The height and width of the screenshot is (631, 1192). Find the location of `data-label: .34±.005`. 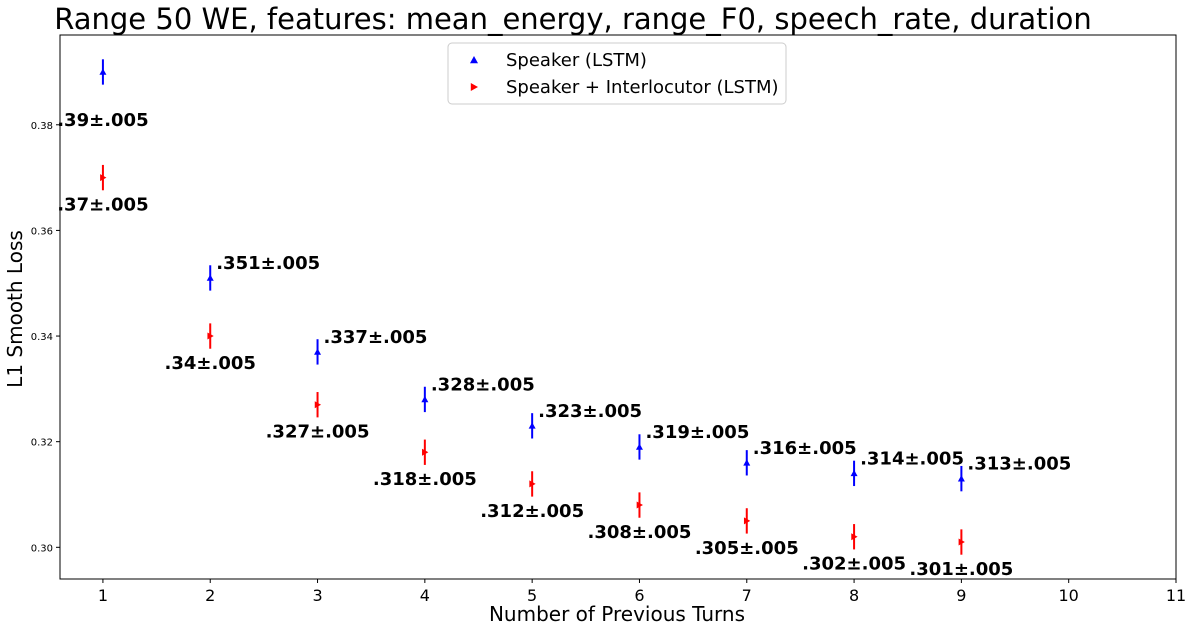

data-label: .34±.005 is located at coordinates (210, 363).